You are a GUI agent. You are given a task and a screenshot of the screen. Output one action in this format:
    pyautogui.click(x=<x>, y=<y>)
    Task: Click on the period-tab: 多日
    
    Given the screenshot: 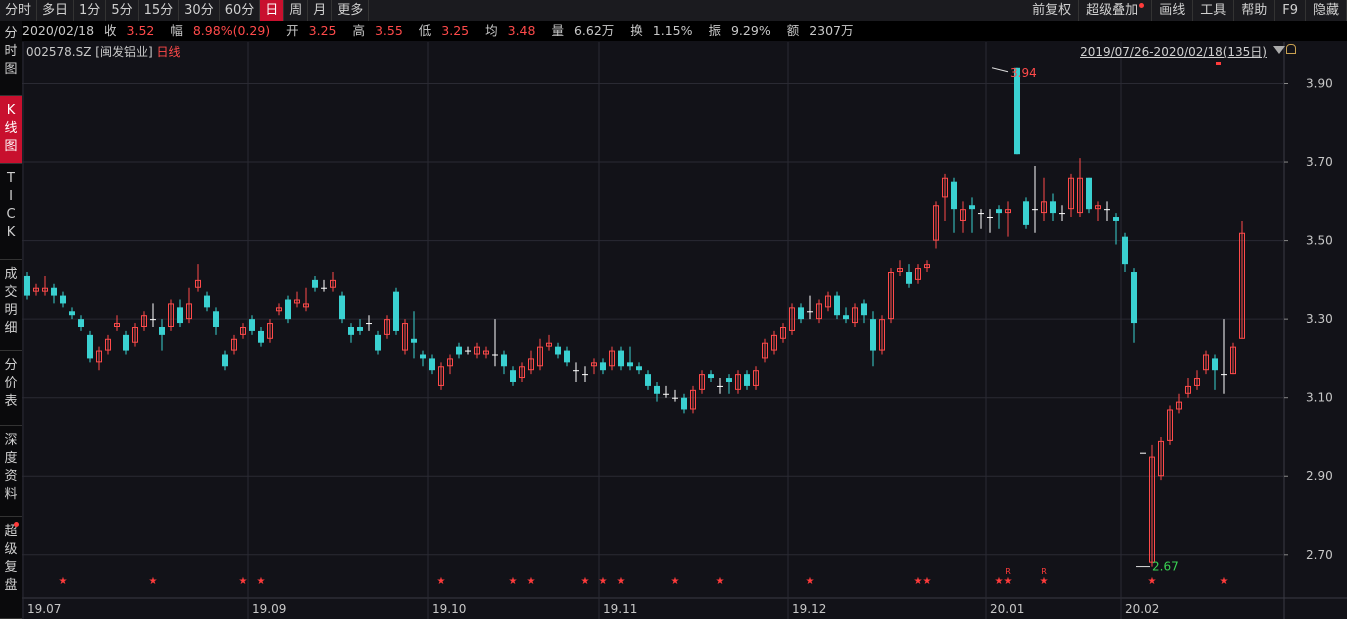 What is the action you would take?
    pyautogui.click(x=56, y=10)
    